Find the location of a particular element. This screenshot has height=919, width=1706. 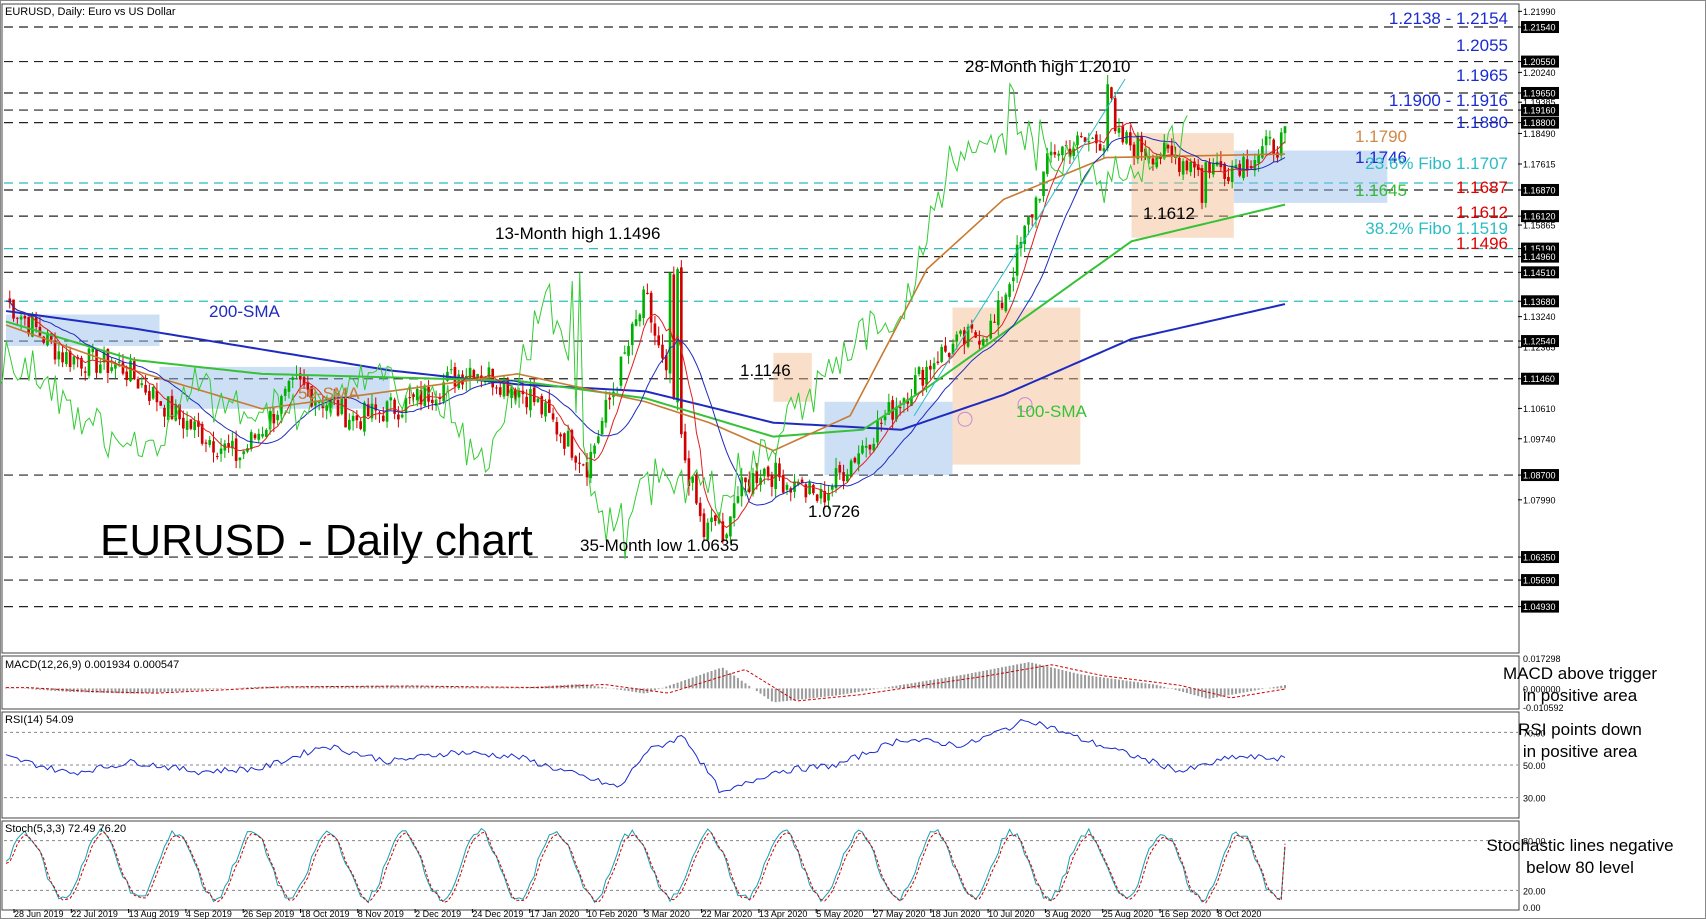

price-tick-label: 1.16120 is located at coordinates (1539, 217).